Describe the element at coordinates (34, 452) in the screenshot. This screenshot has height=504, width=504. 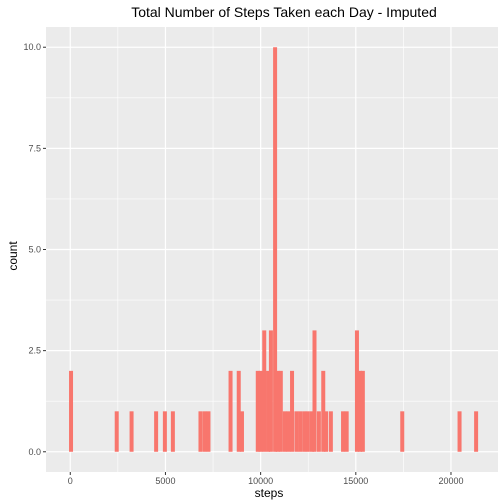
I see `y-tick-label: 0.0` at that location.